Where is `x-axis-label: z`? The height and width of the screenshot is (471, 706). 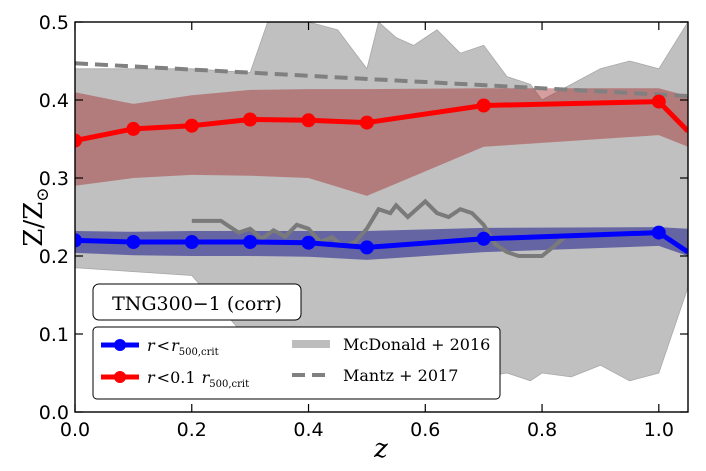 x-axis-label: z is located at coordinates (380, 449).